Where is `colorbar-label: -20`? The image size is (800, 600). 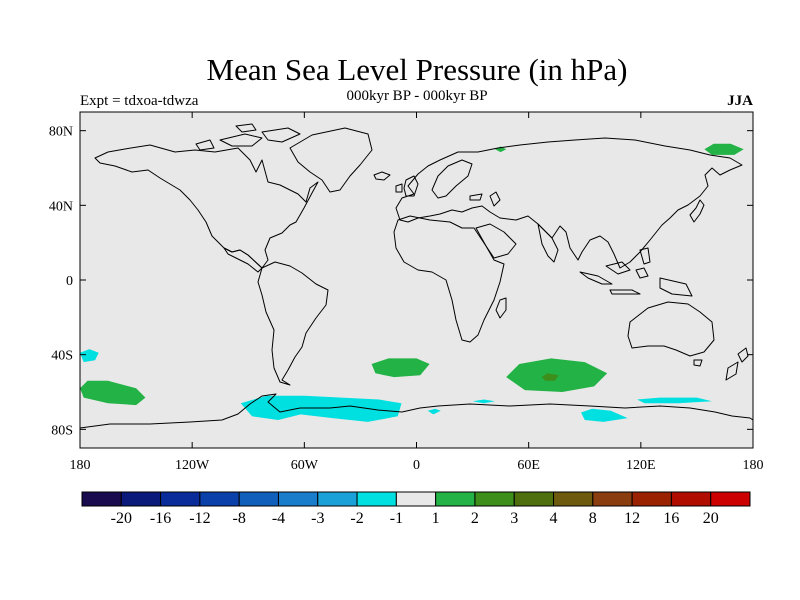
colorbar-label: -20 is located at coordinates (121, 518).